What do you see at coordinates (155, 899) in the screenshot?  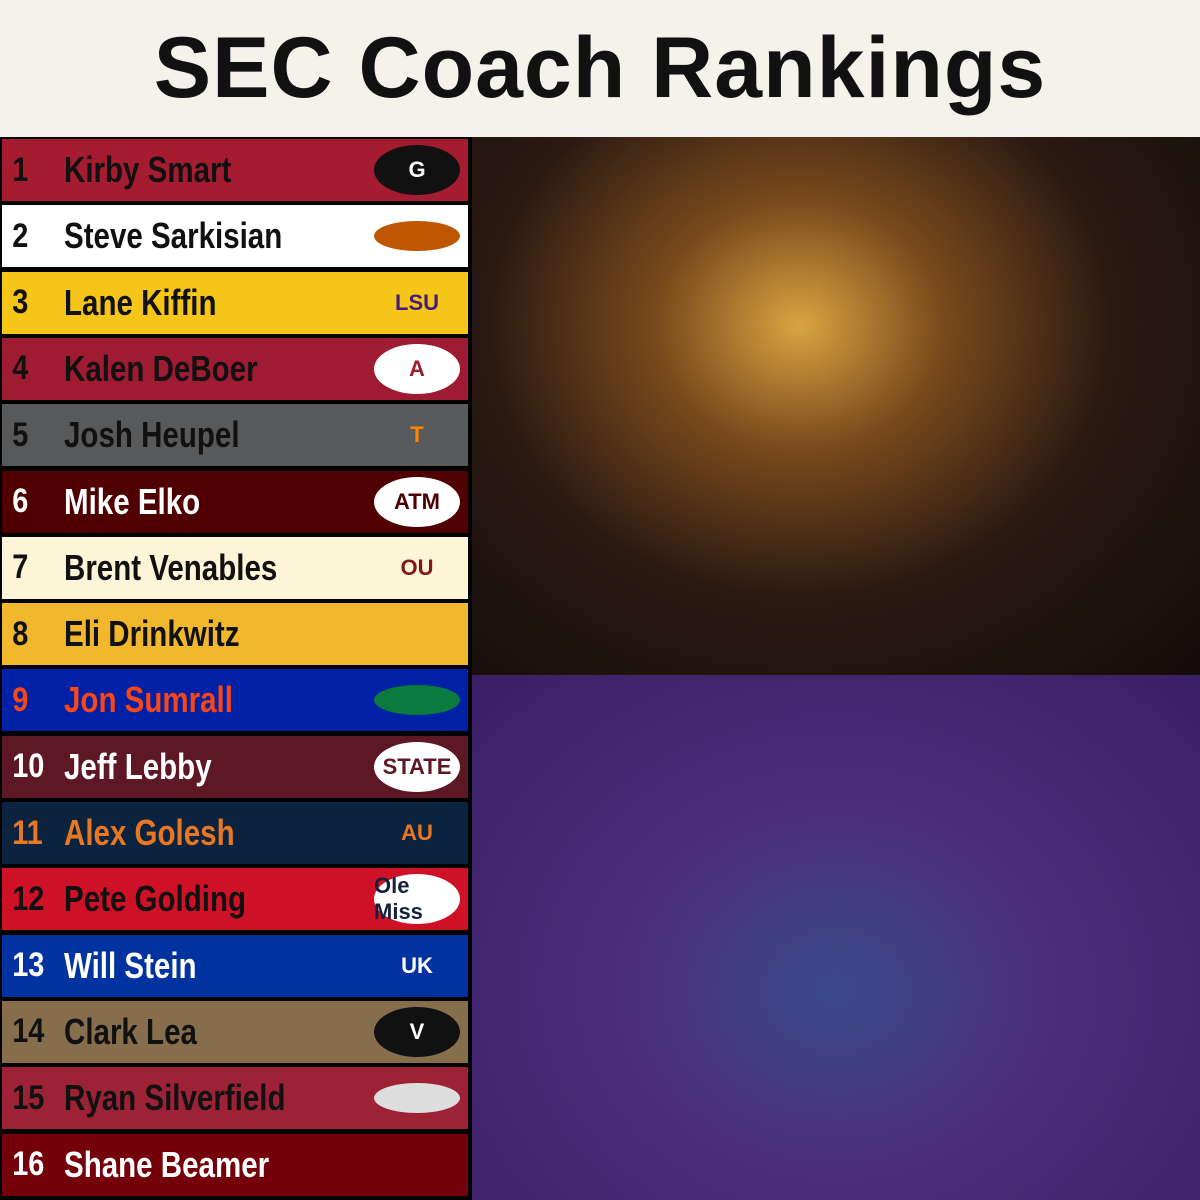 I see `coach-name: Pete Golding` at bounding box center [155, 899].